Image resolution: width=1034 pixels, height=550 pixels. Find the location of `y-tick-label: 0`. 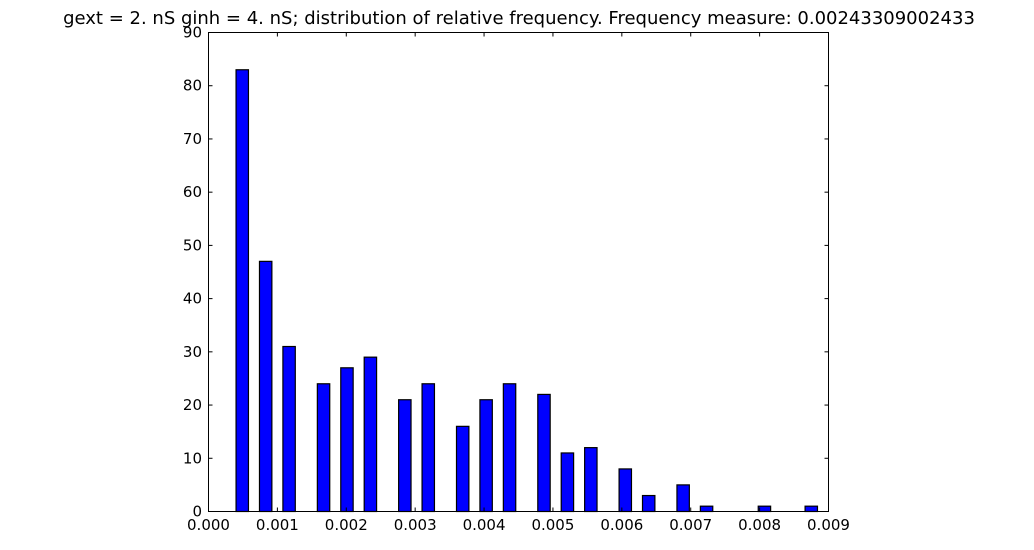

y-tick-label: 0 is located at coordinates (197, 512).